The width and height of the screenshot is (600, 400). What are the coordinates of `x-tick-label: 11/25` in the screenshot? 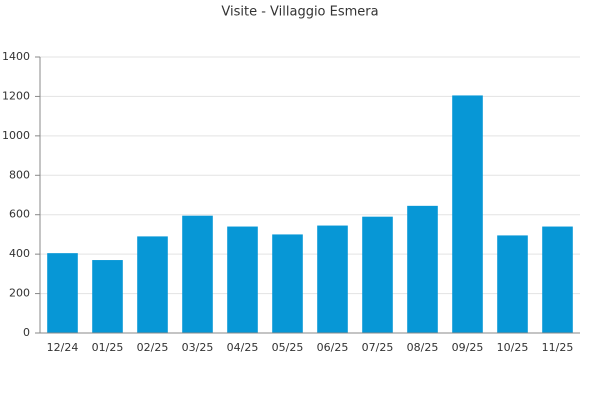 It's located at (558, 347).